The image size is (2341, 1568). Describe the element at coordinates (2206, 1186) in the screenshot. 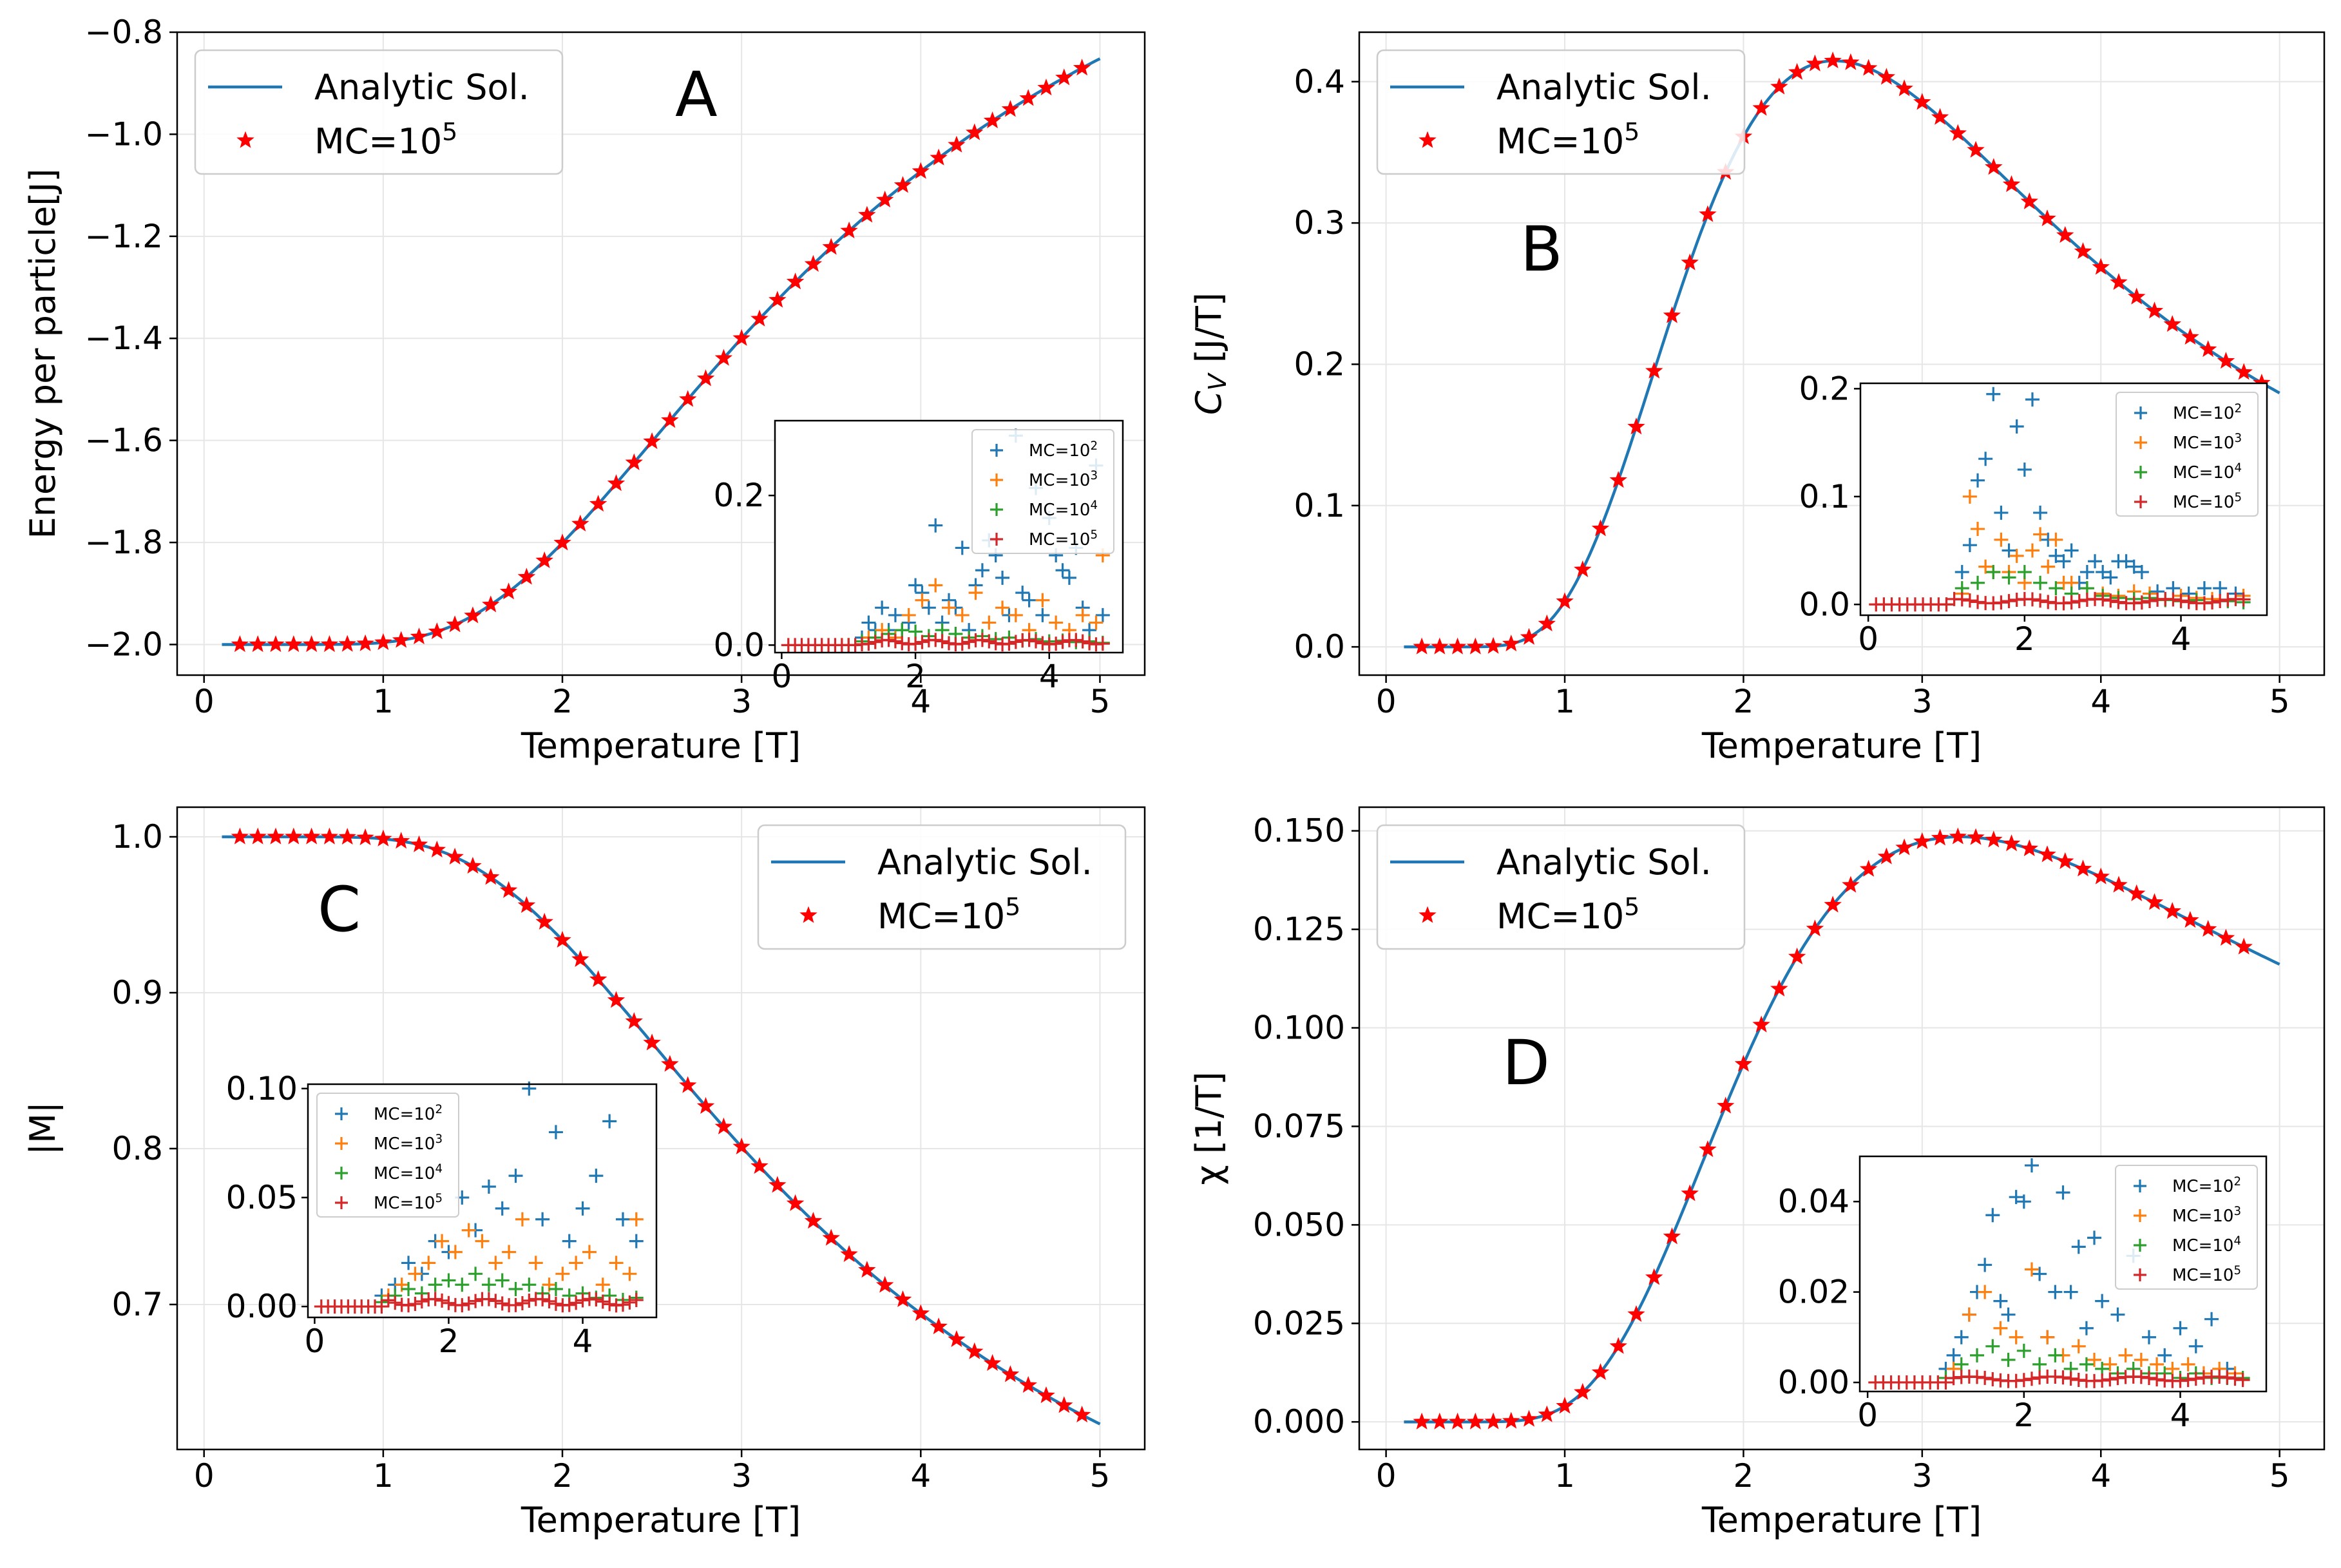

I see `inset-legend-label: MC=102` at that location.